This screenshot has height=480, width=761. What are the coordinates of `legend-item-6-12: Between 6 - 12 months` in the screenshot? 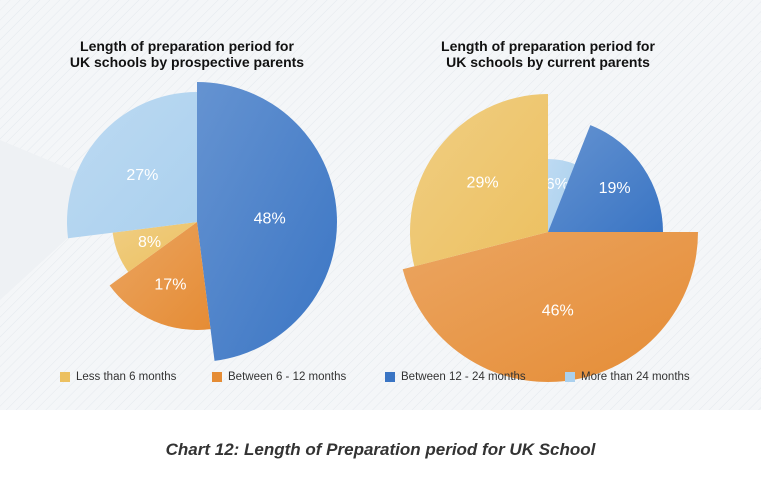 It's located at (279, 377).